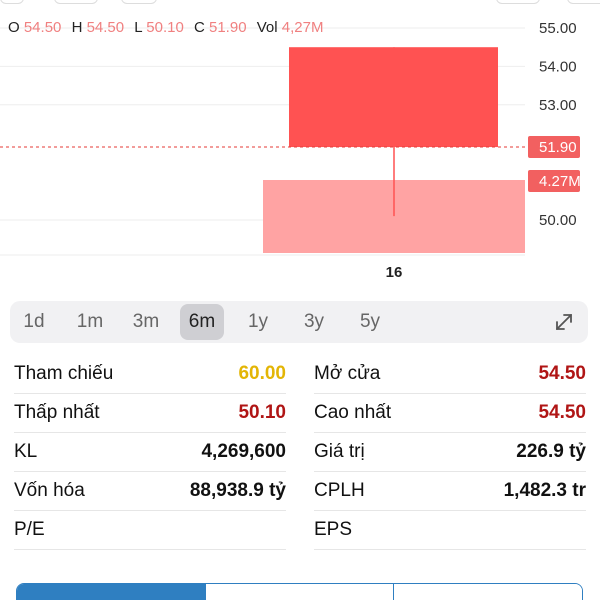 The height and width of the screenshot is (600, 600). Describe the element at coordinates (450, 452) in the screenshot. I see `stat-value-traded: Giá trị 226.9 tỷ` at that location.